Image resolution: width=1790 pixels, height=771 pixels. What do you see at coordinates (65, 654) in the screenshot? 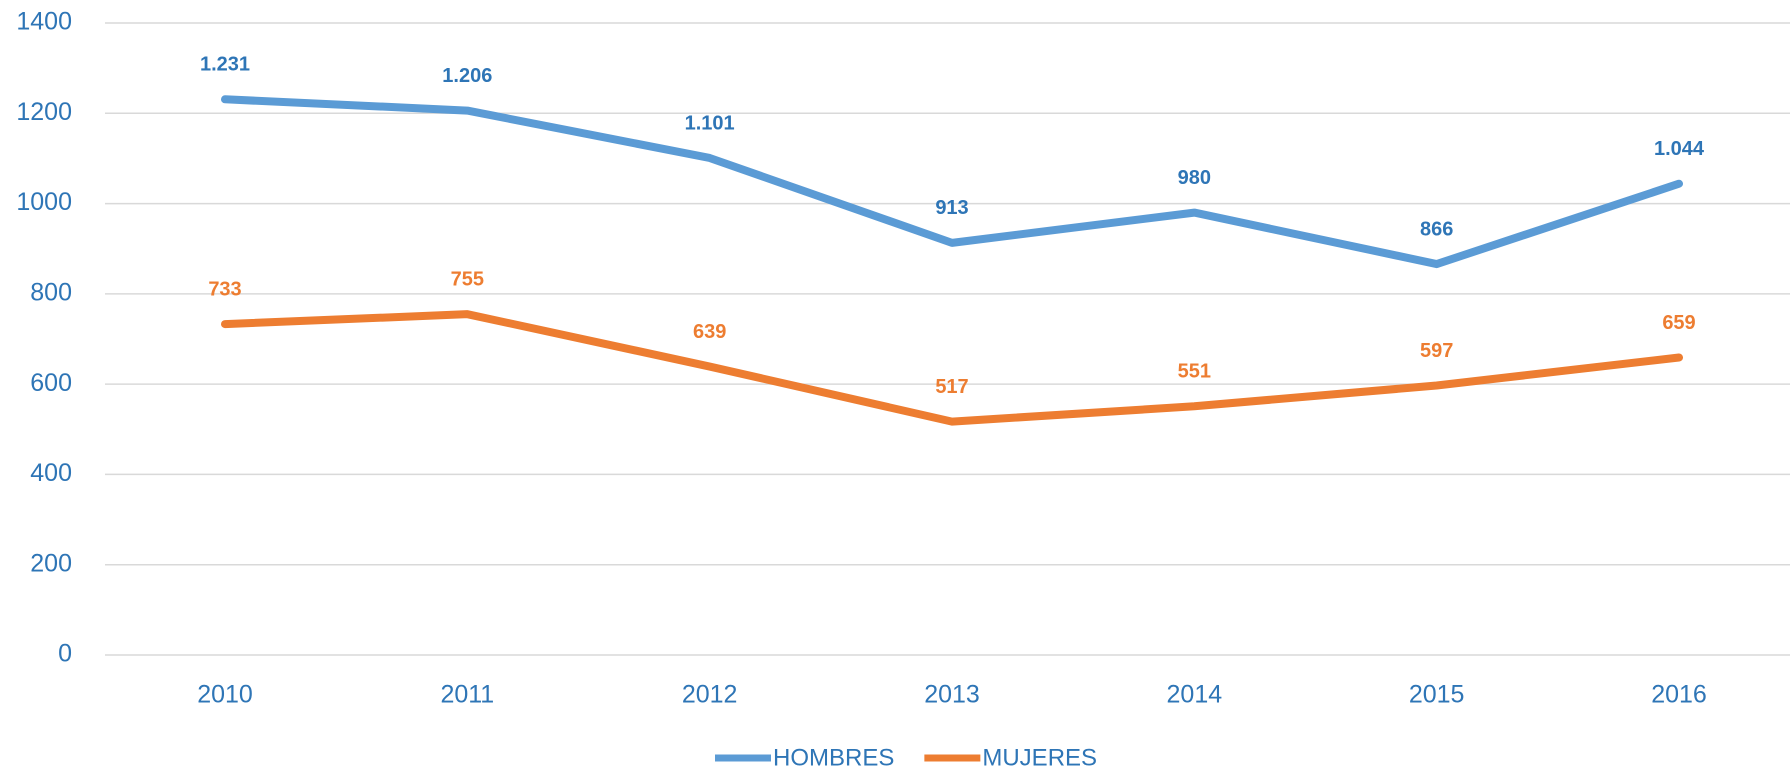
I see `y-tick-label: 0` at bounding box center [65, 654].